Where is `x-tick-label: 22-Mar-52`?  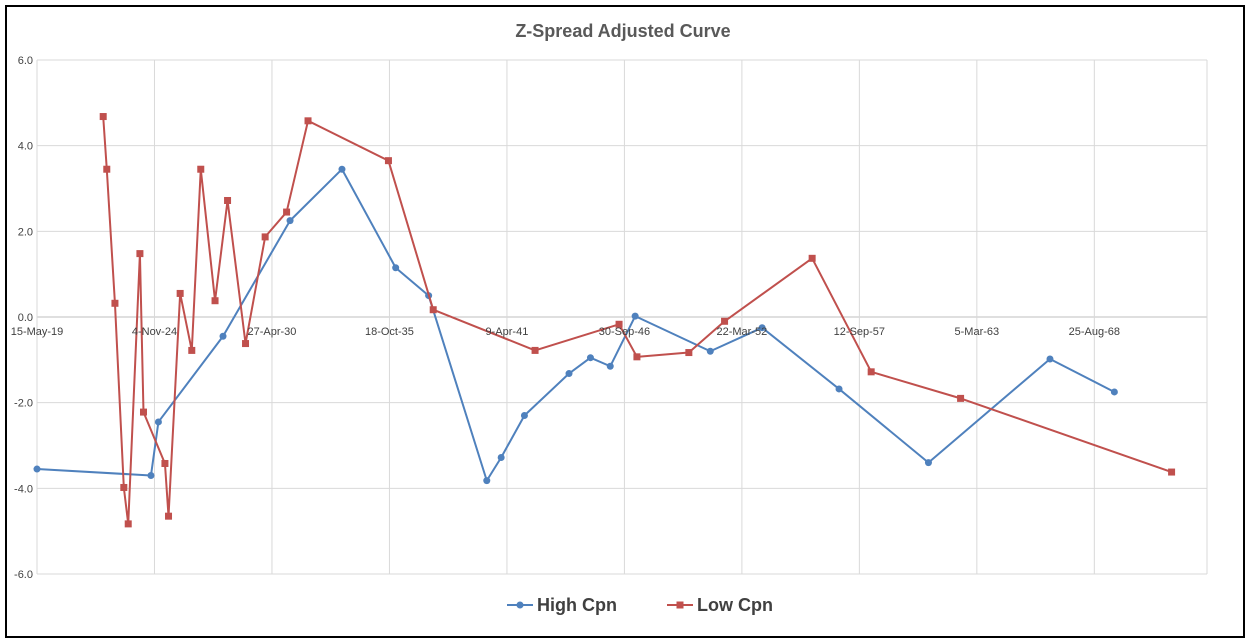 x-tick-label: 22-Mar-52 is located at coordinates (742, 332).